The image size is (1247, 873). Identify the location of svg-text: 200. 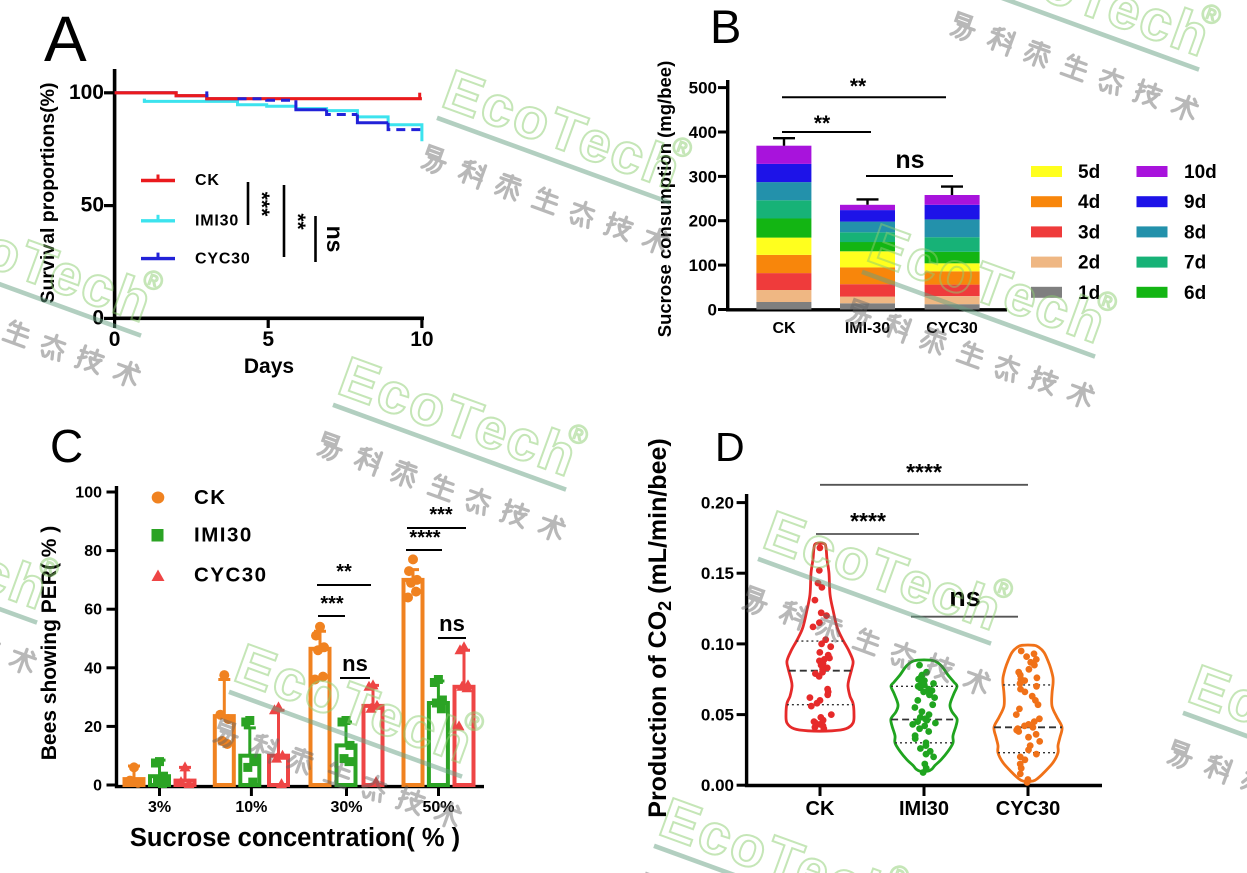
(703, 221).